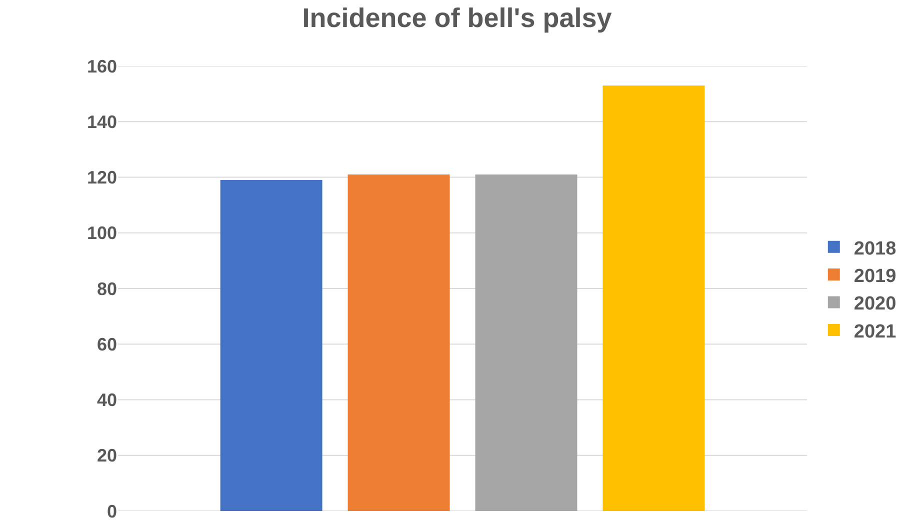 The image size is (914, 527). What do you see at coordinates (101, 66) in the screenshot?
I see `y-tick-label: 160` at bounding box center [101, 66].